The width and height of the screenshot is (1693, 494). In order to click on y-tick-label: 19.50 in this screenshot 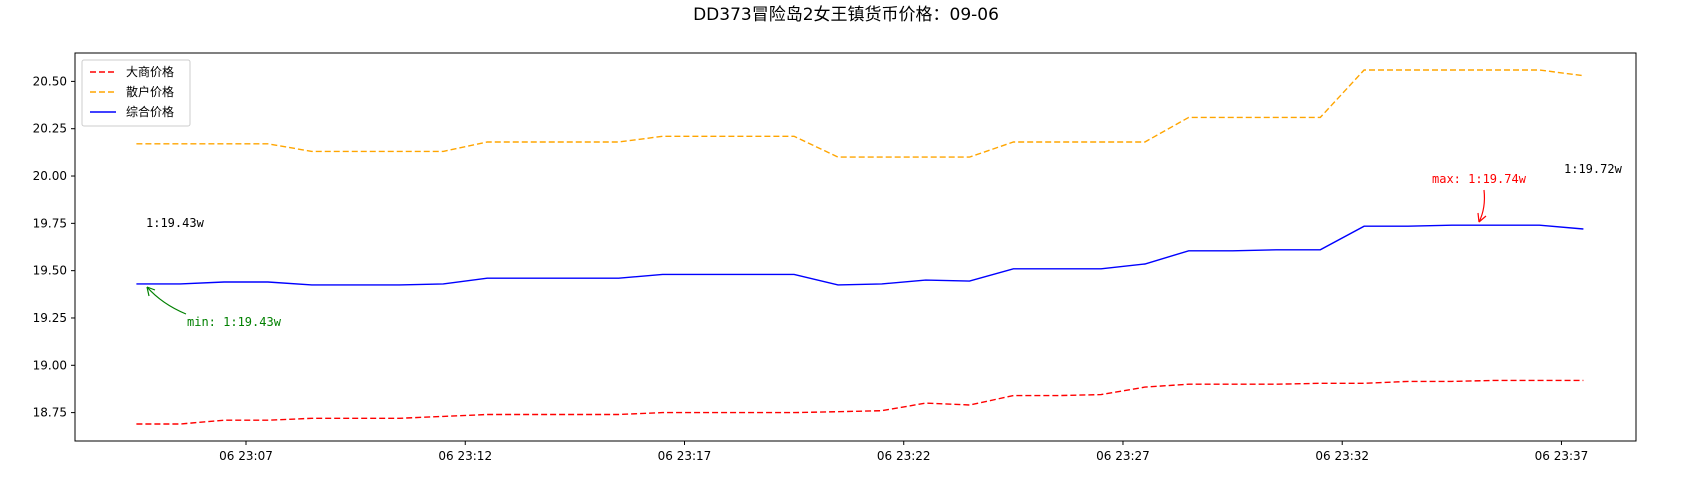, I will do `click(50, 271)`.